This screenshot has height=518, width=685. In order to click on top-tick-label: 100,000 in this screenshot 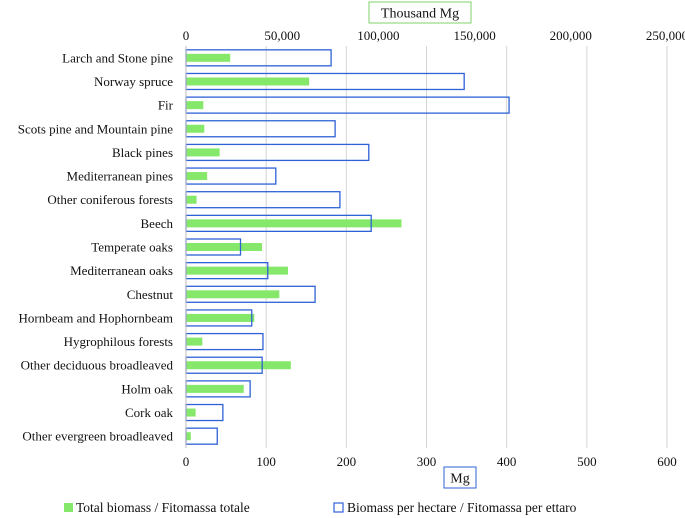, I will do `click(378, 35)`.